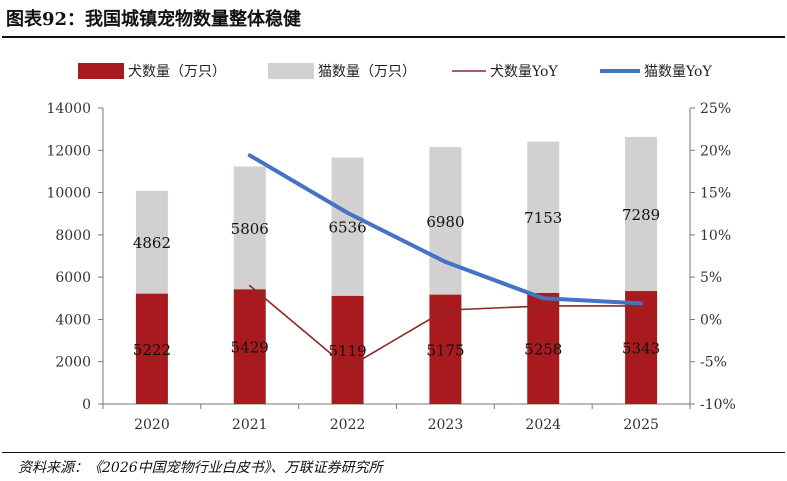 This screenshot has height=481, width=787. I want to click on cat-count-data-label: 5806, so click(250, 229).